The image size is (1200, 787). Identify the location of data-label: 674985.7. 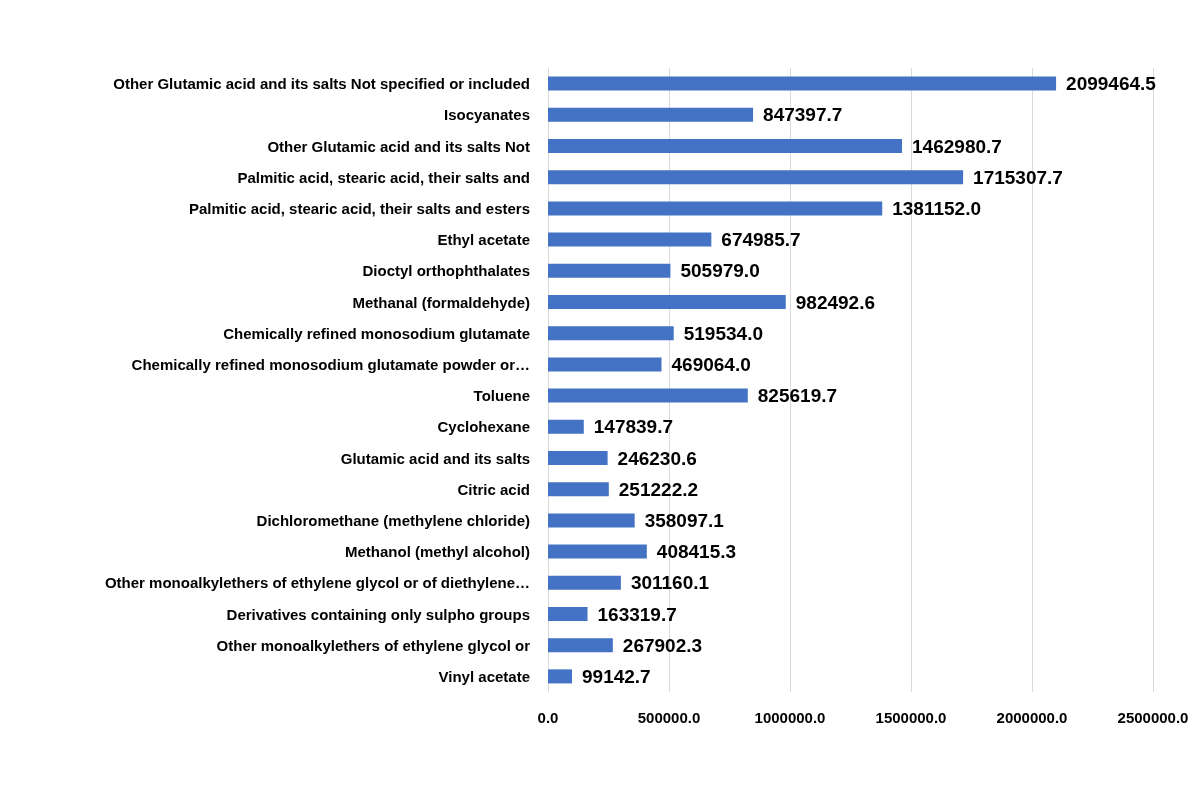
(761, 240).